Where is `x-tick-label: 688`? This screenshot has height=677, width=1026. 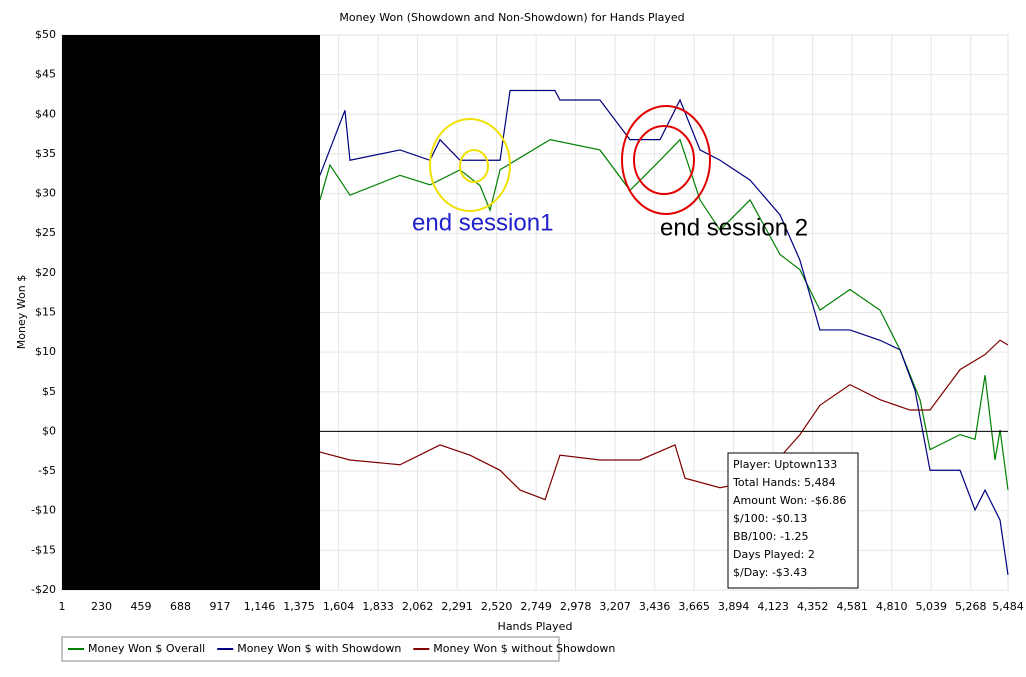 x-tick-label: 688 is located at coordinates (180, 606).